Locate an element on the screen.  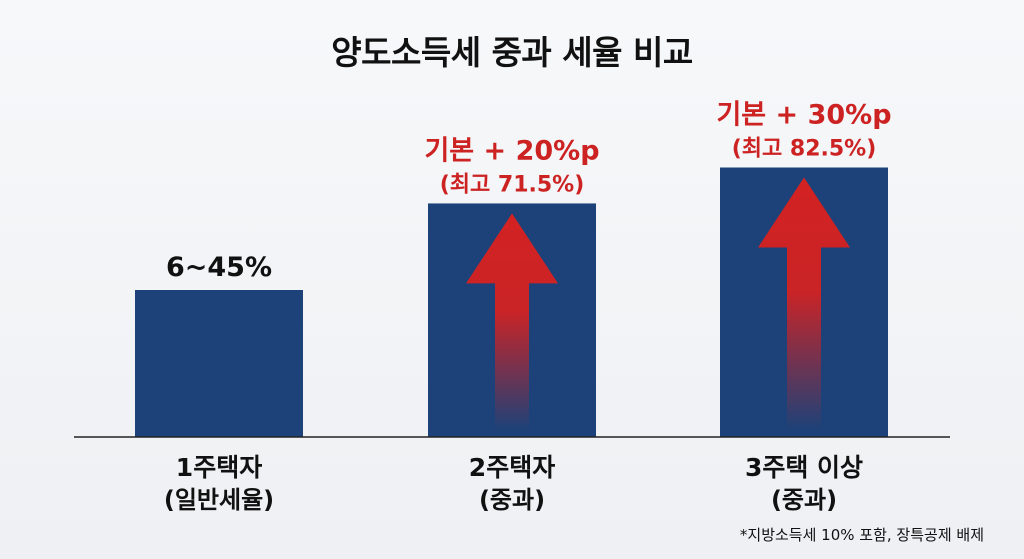
category-label-1: 1주택자 is located at coordinates (219, 467).